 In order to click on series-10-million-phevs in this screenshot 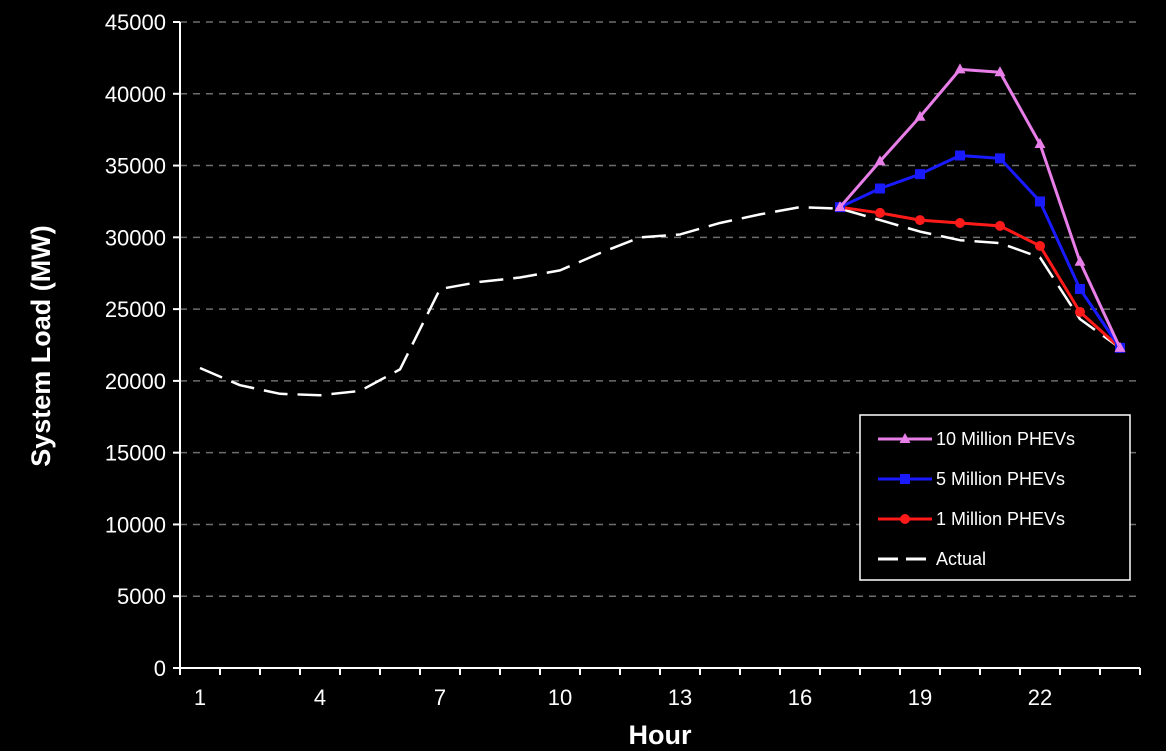, I will do `click(980, 207)`.